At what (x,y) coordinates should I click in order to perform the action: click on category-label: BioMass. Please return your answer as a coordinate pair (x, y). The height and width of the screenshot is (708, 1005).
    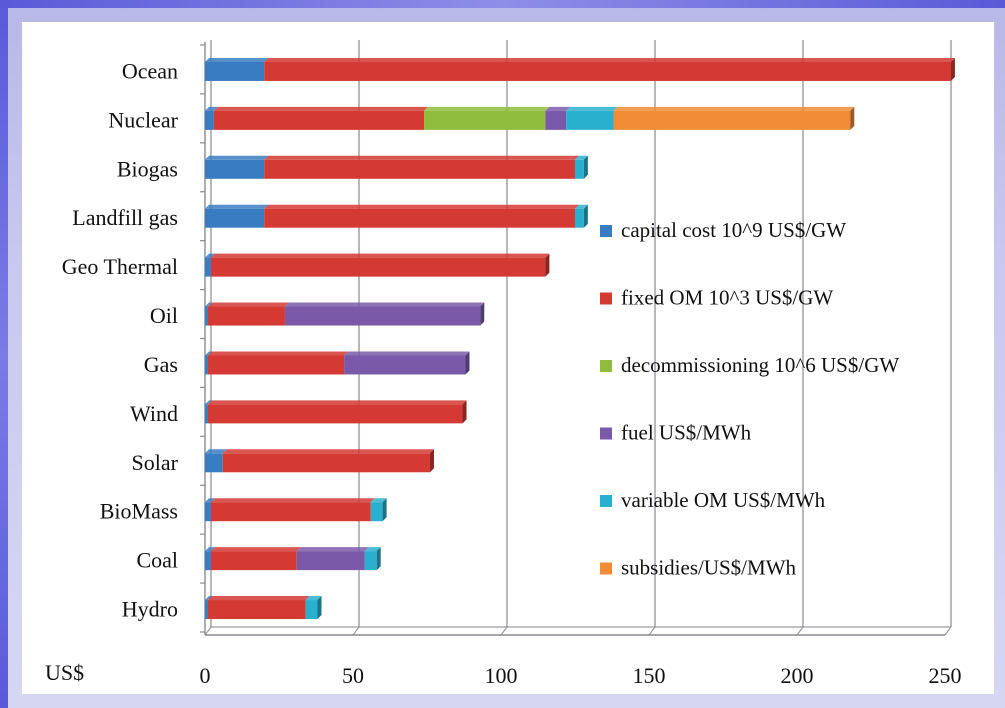
    Looking at the image, I should click on (139, 511).